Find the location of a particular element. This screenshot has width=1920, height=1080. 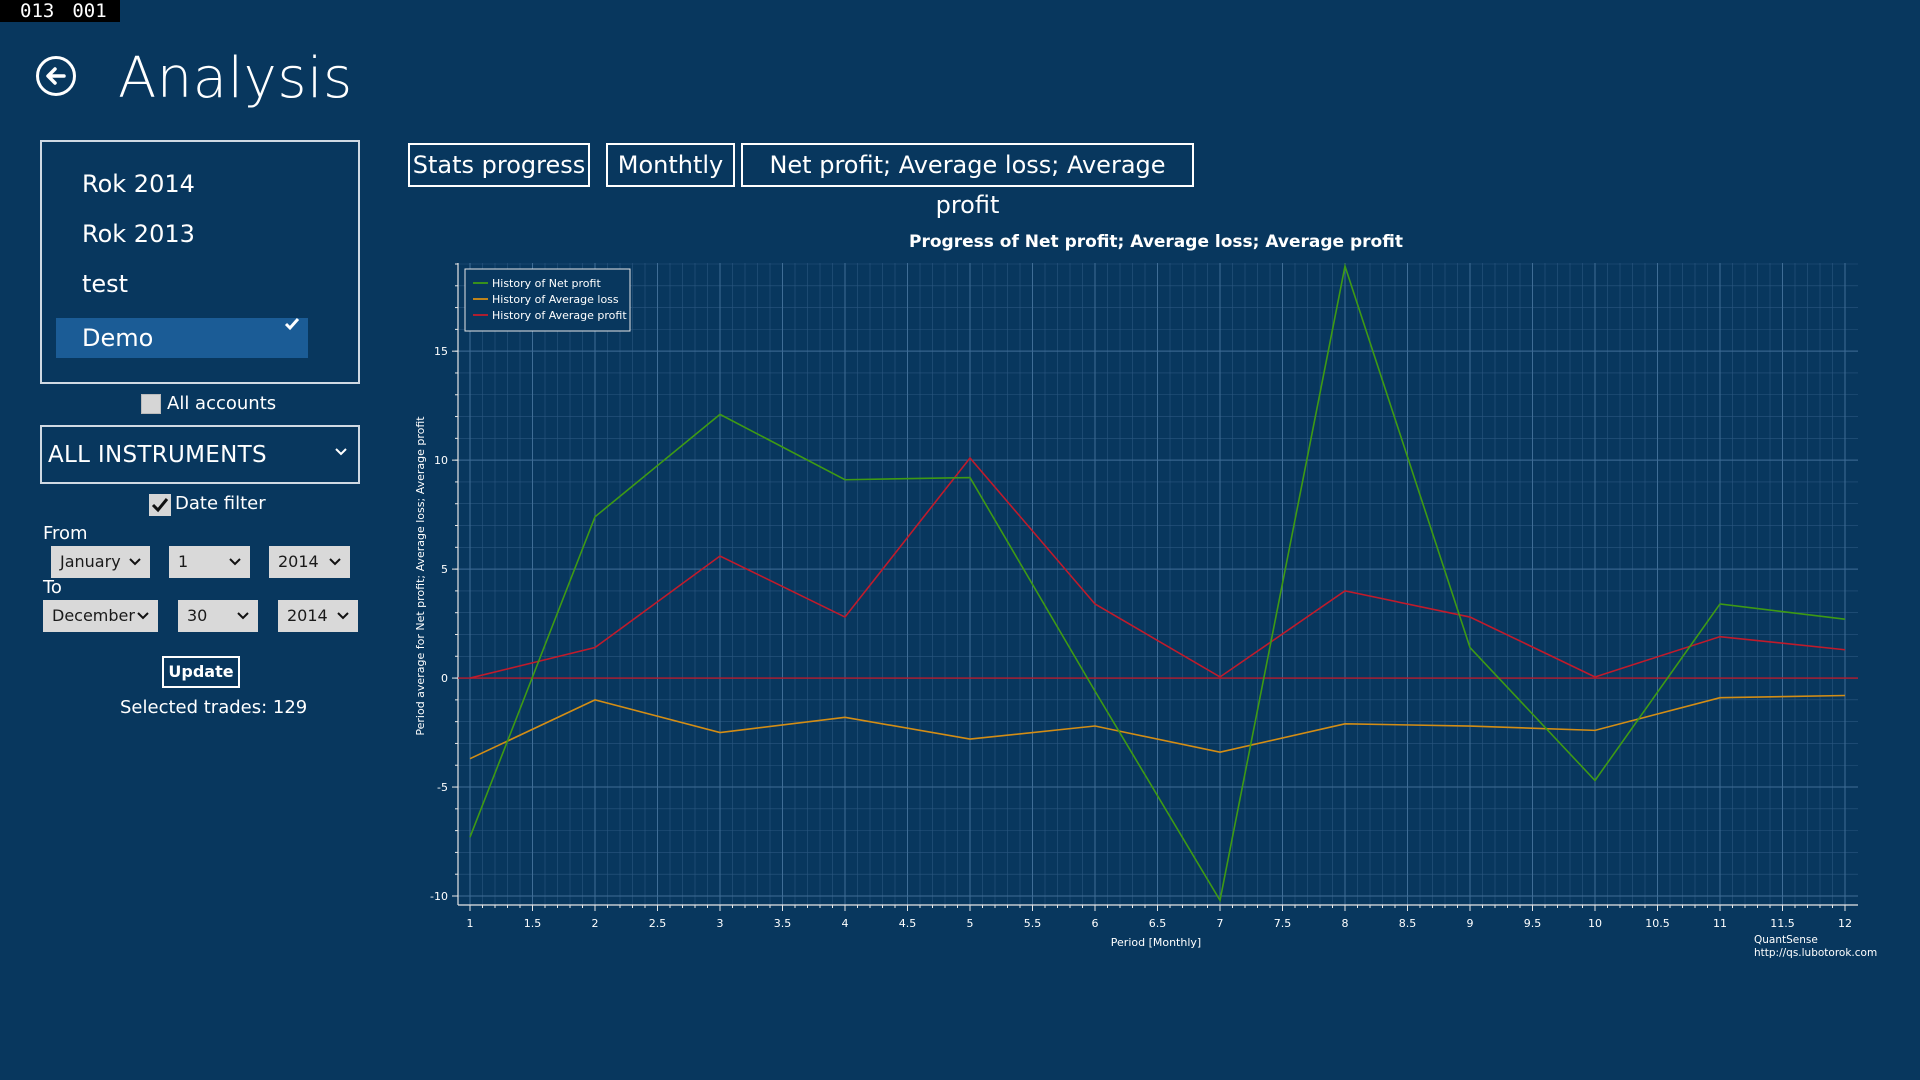

x-tick-label: 2.5 is located at coordinates (658, 923).